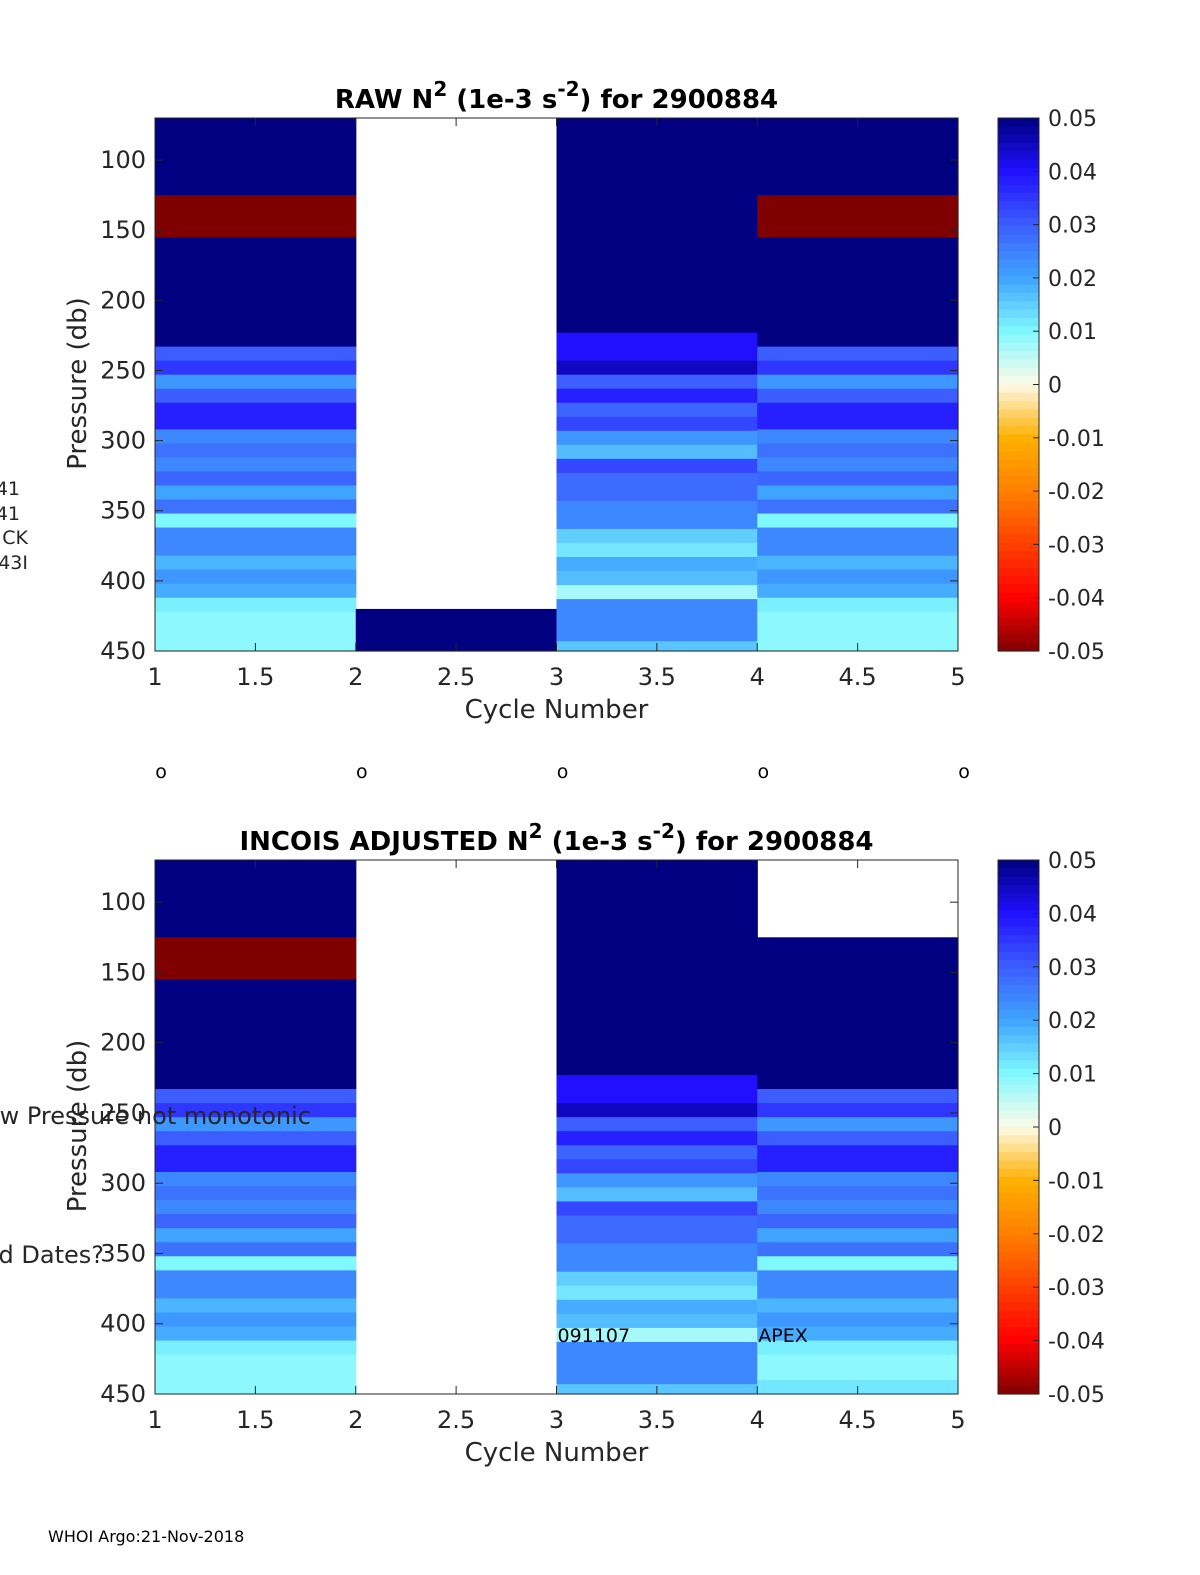 The width and height of the screenshot is (1200, 1575). Describe the element at coordinates (556, 677) in the screenshot. I see `x-tick-label: 3` at that location.